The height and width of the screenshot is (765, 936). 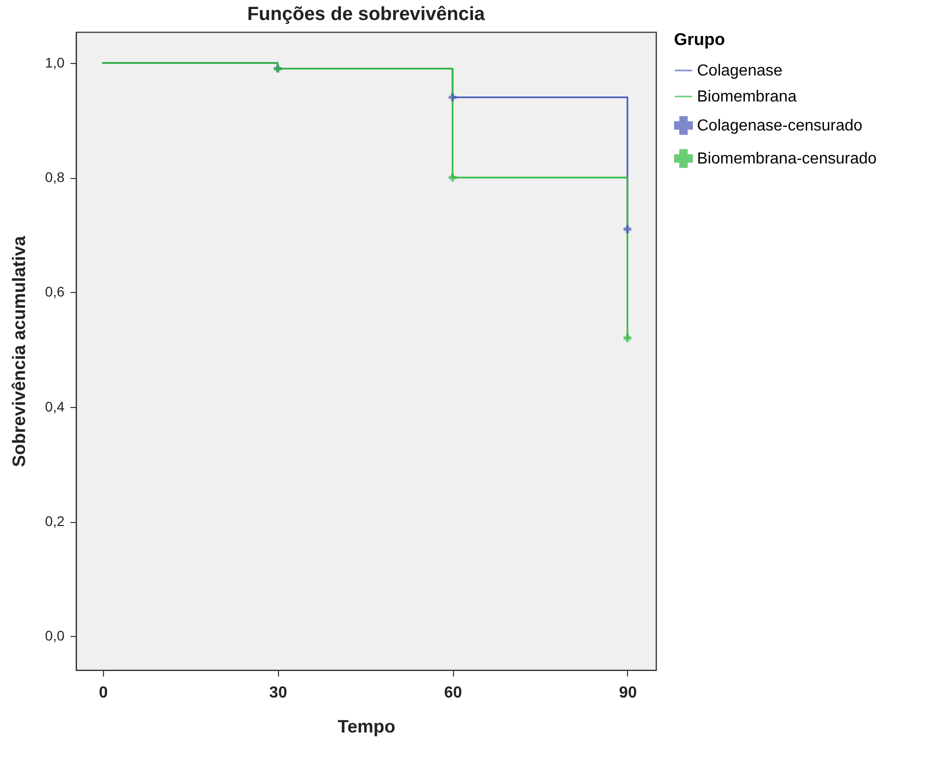 I want to click on y-tick-label: 0,0, so click(x=55, y=636).